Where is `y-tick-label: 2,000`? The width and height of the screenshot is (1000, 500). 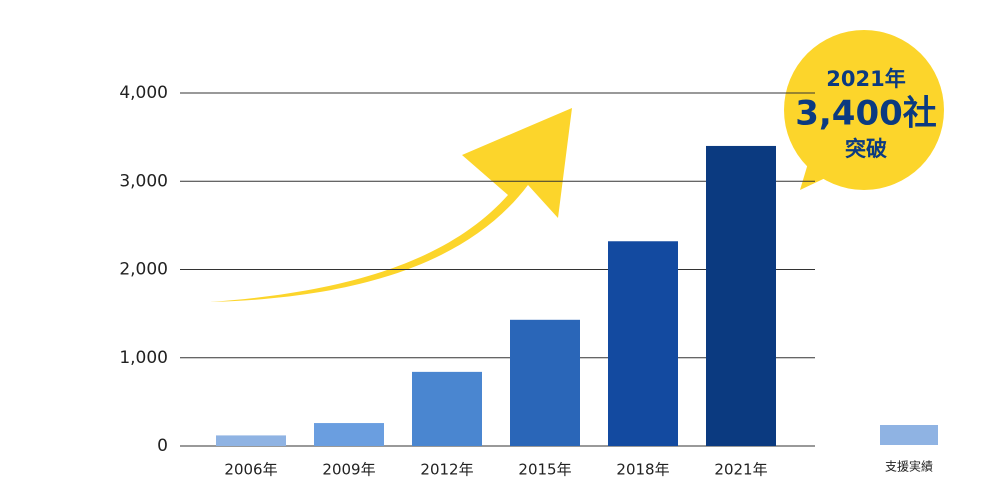 y-tick-label: 2,000 is located at coordinates (143, 270).